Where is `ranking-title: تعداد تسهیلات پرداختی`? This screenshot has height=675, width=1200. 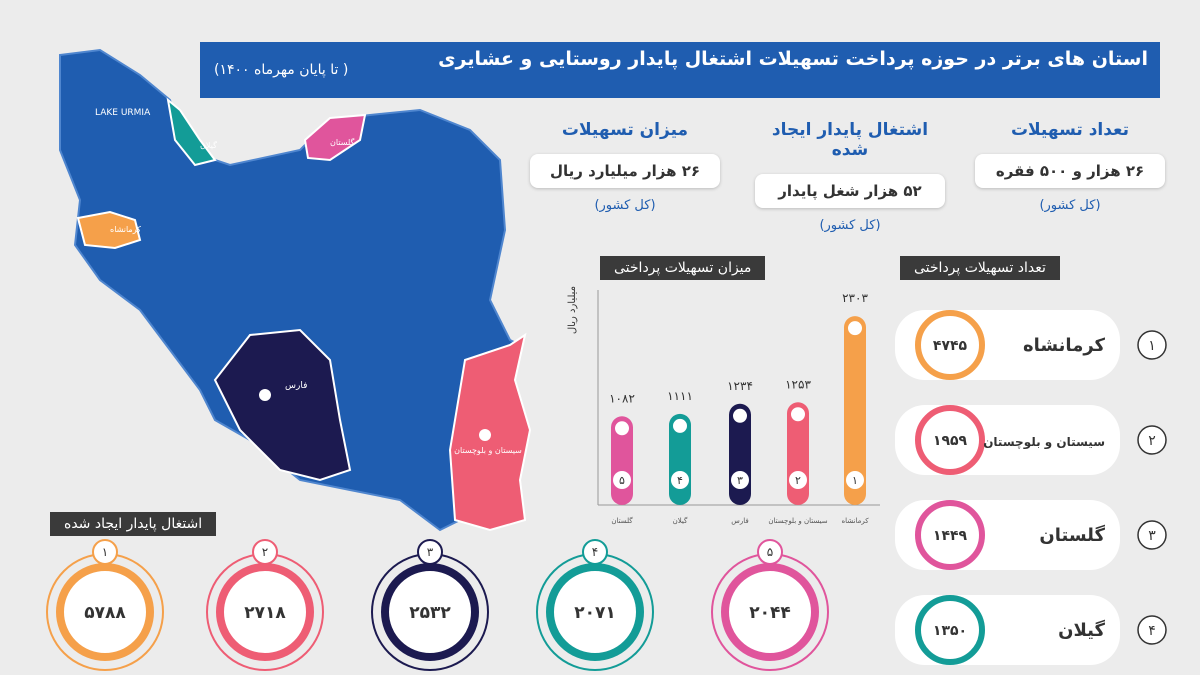 ranking-title: تعداد تسهیلات پرداختی is located at coordinates (980, 268).